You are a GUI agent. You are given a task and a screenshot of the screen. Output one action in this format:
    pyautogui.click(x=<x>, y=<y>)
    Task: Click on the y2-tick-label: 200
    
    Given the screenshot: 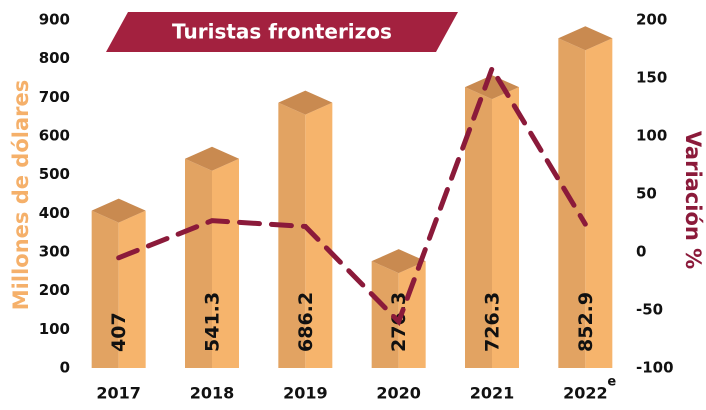 What is the action you would take?
    pyautogui.click(x=651, y=20)
    